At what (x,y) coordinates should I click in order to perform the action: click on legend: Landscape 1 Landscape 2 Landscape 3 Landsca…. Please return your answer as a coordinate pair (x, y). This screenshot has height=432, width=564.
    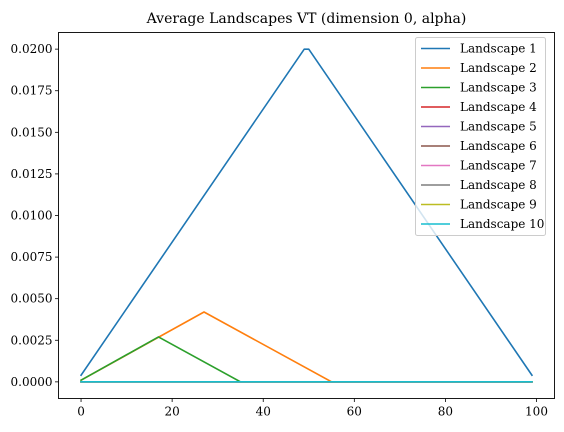
    Looking at the image, I should click on (480, 136).